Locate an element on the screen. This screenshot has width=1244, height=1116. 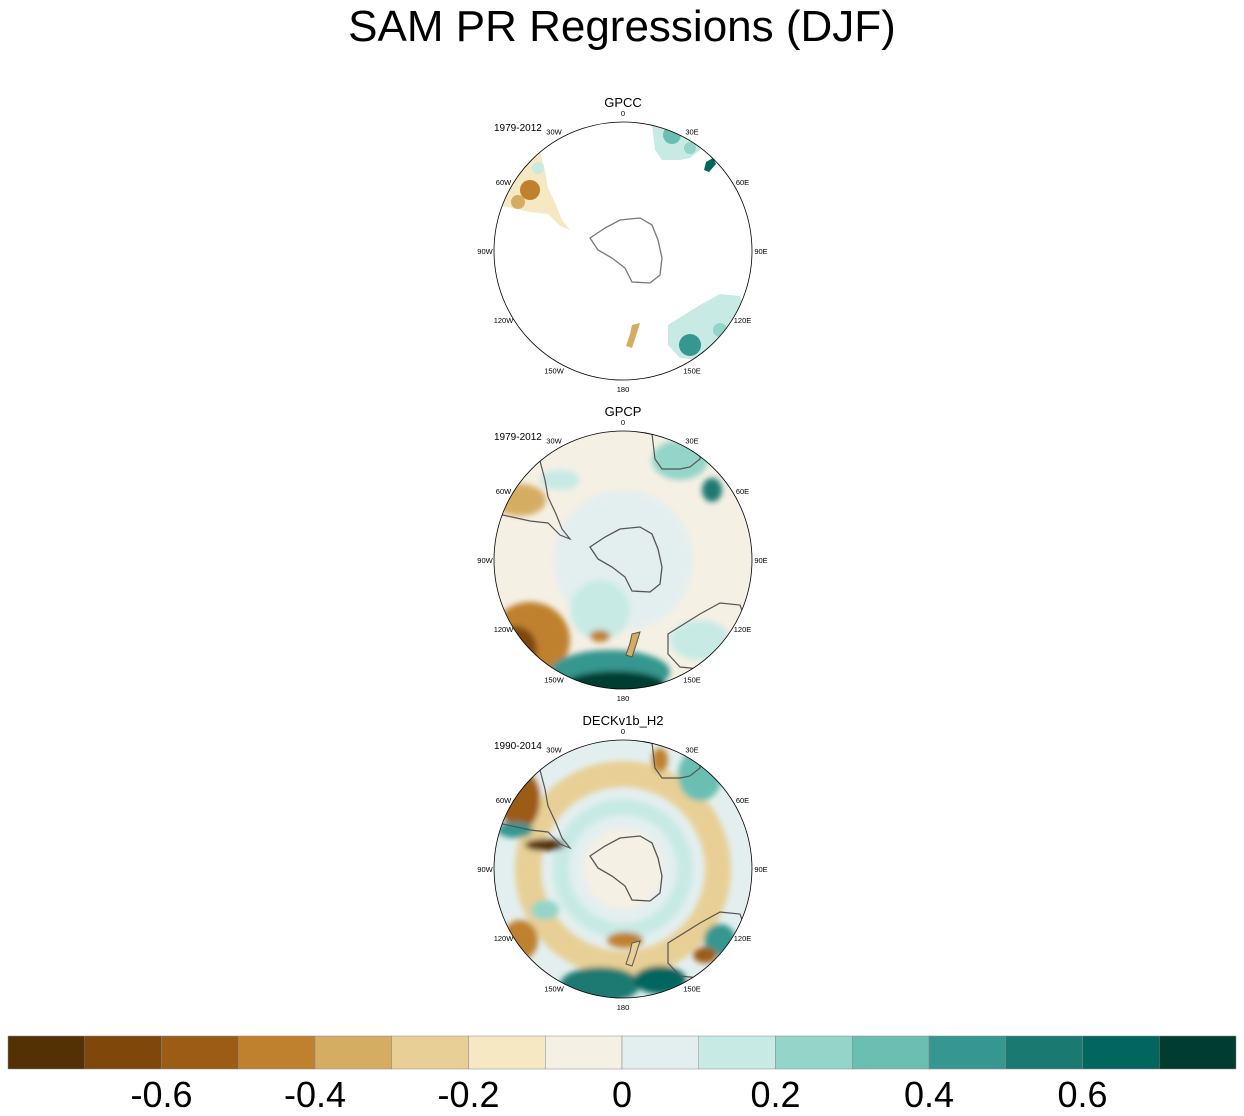
figure-title: SAM PR Regressions (DJF) is located at coordinates (622, 26).